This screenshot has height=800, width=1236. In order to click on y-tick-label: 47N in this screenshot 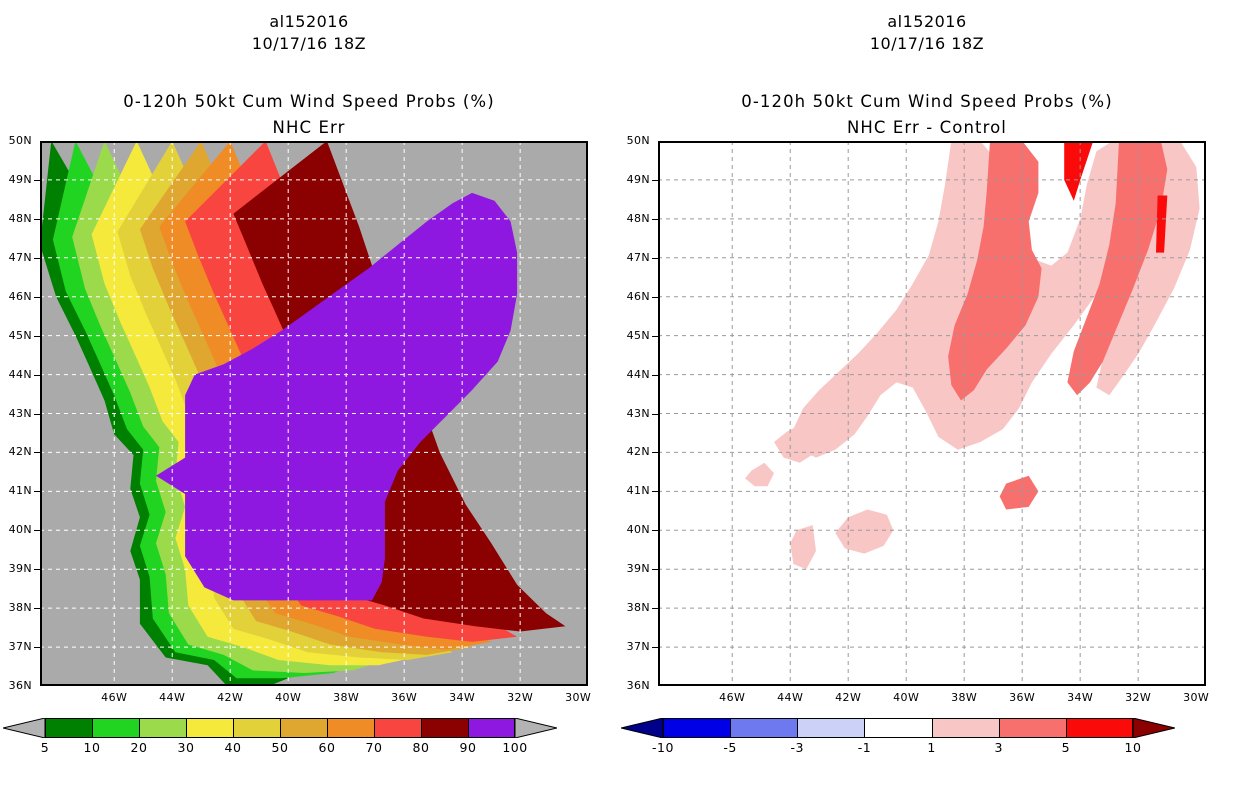, I will do `click(20, 257)`.